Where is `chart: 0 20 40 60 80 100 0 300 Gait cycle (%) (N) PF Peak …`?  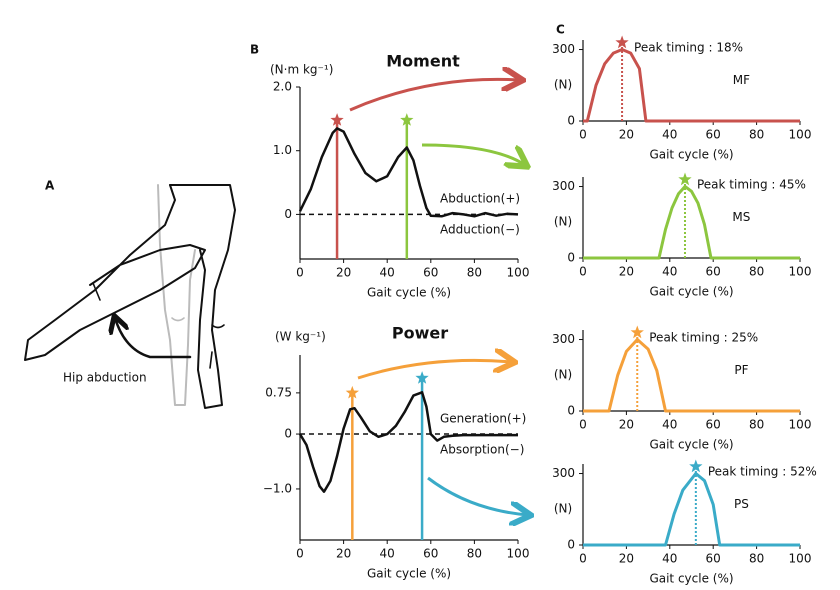 chart: 0 20 40 60 80 100 0 300 Gait cycle (%) (N) PF Peak … is located at coordinates (682, 388).